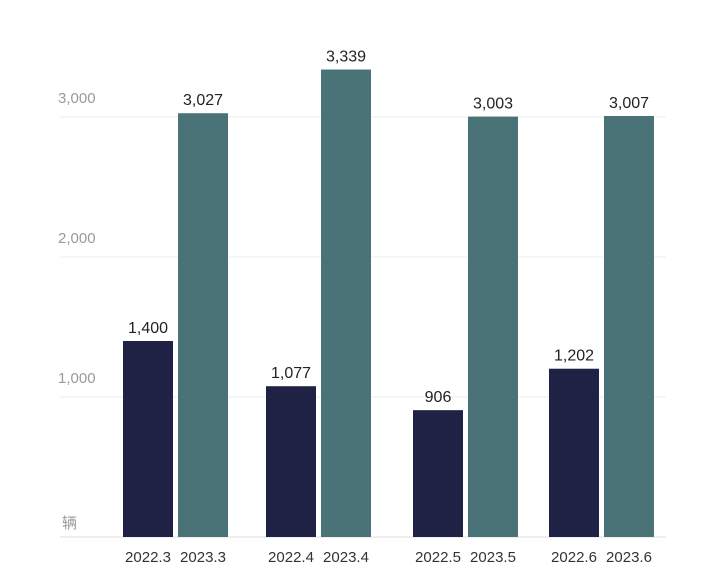 The width and height of the screenshot is (714, 574). I want to click on y-tick-label: 3,000, so click(77, 98).